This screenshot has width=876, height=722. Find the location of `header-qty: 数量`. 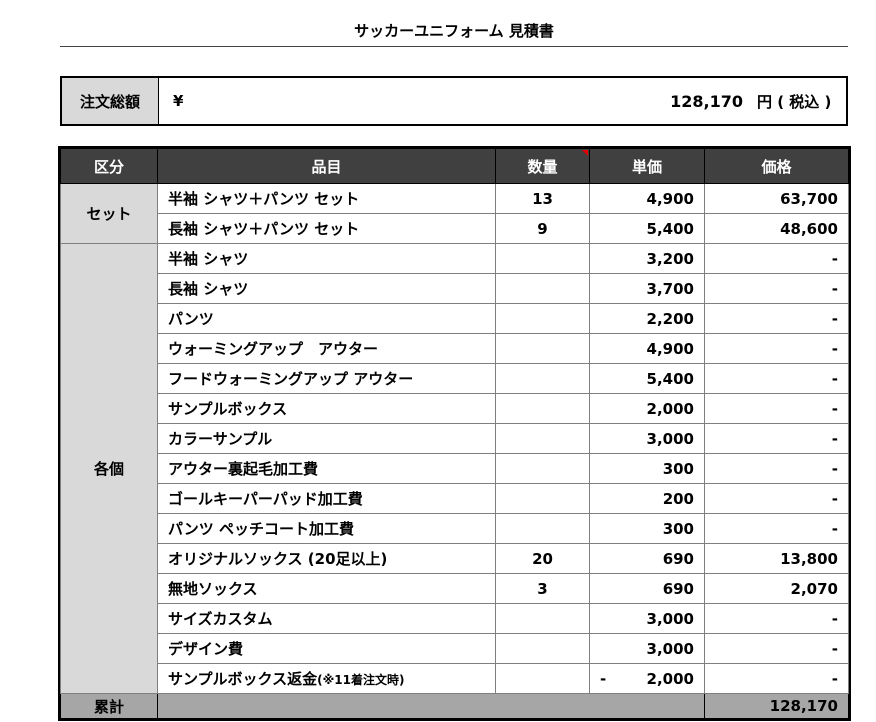

header-qty: 数量 is located at coordinates (542, 166).